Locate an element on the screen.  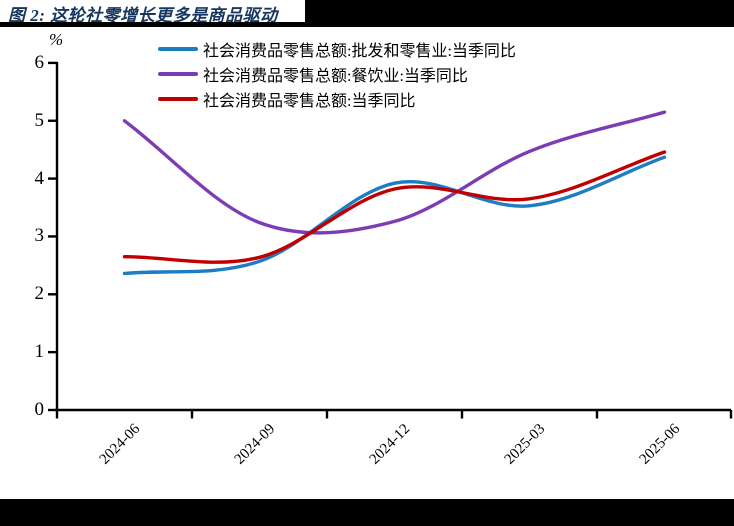
legend-item: 社会消费品零售总额:批发和零售业:当季同比 is located at coordinates (337, 48).